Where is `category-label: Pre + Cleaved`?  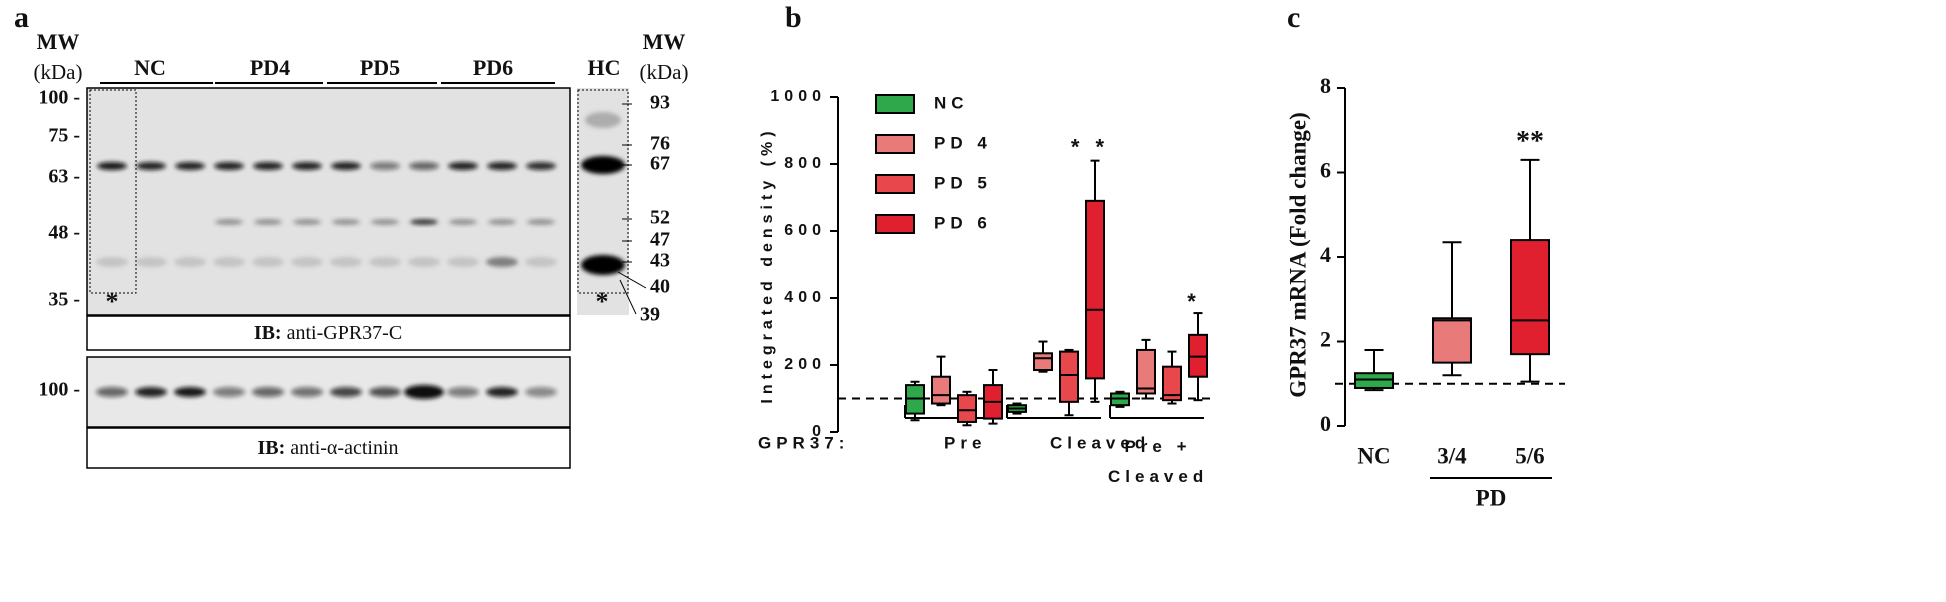 category-label: Pre + Cleaved is located at coordinates (1158, 461).